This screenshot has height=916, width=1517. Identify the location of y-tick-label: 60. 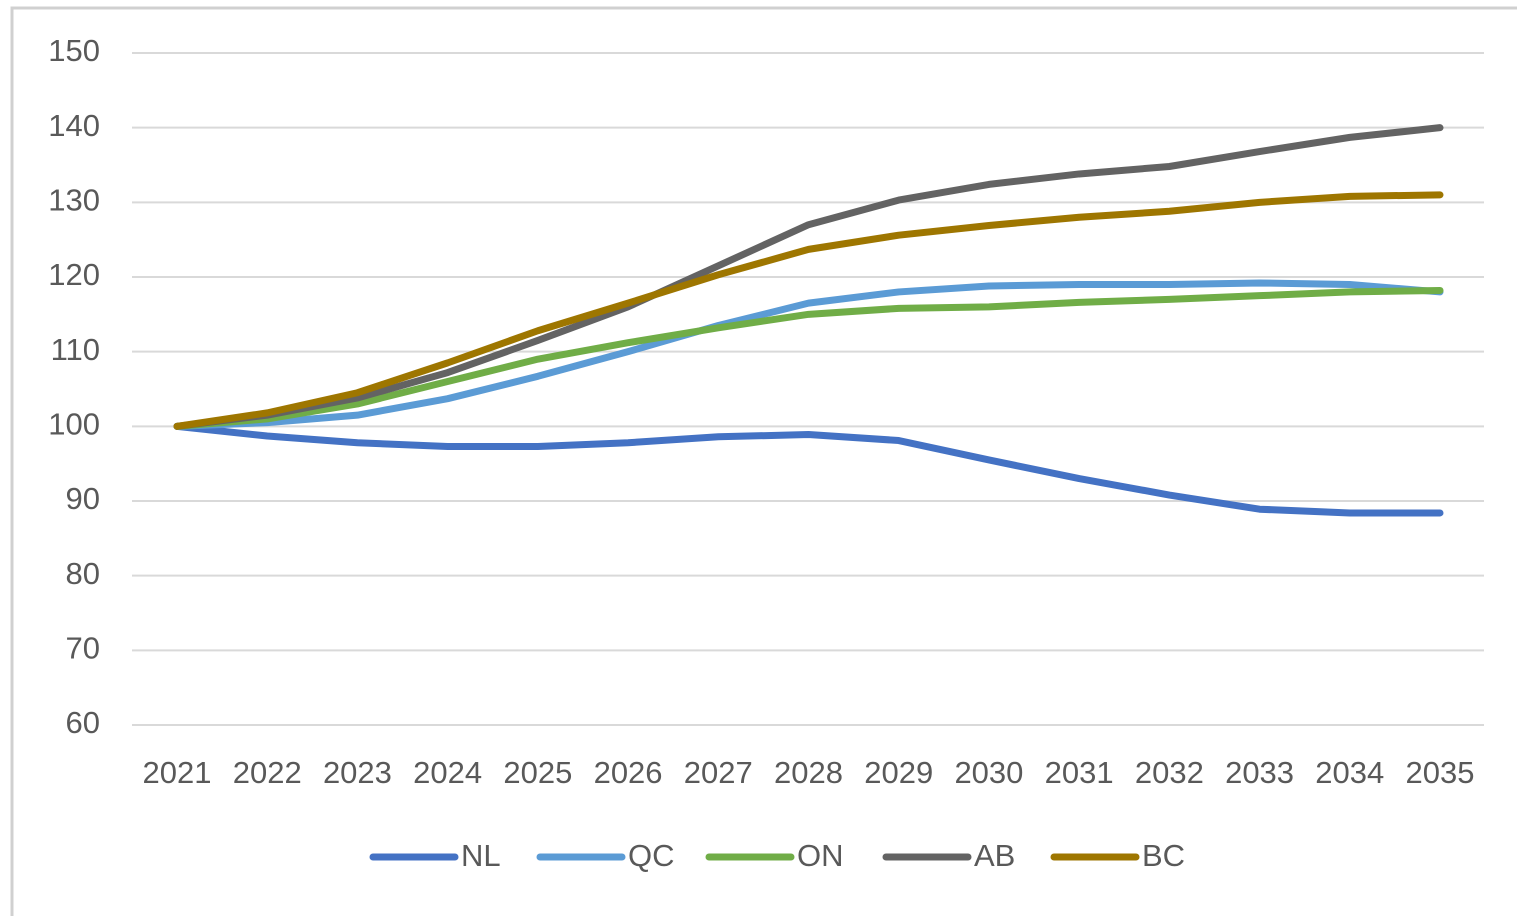
(83, 722).